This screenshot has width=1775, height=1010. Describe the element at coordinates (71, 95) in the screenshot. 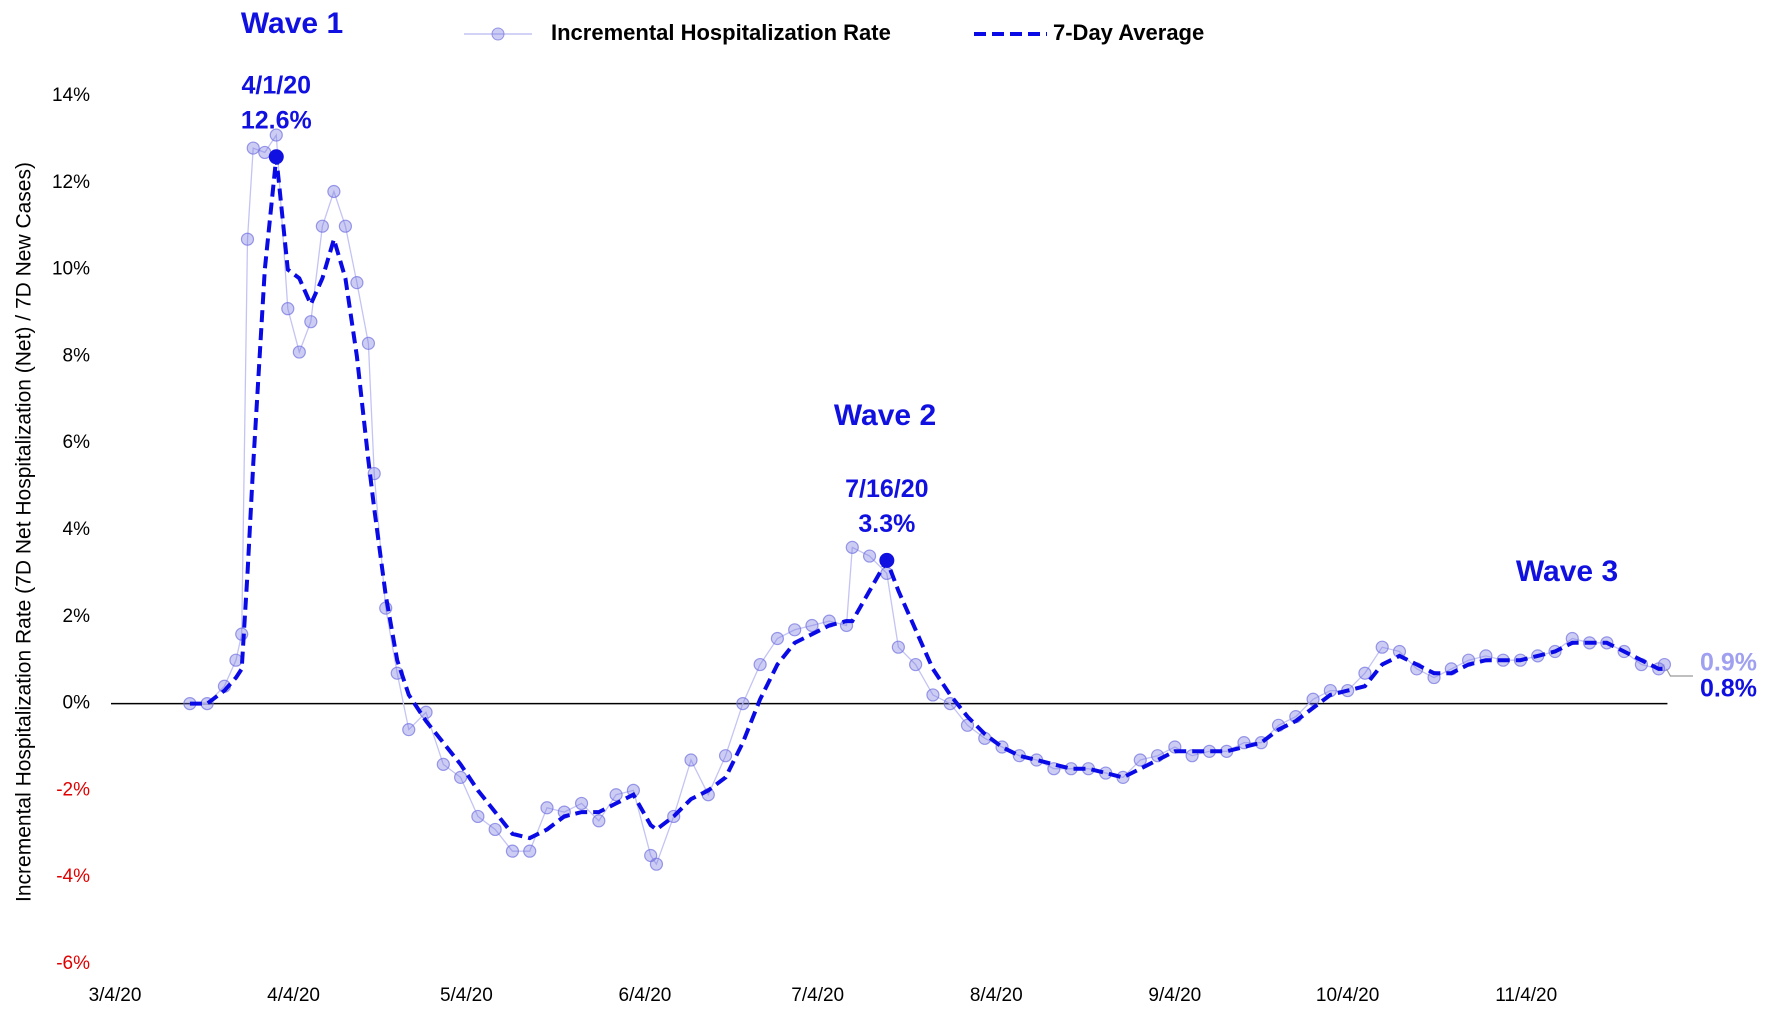

I see `y-tick-label: 14%` at that location.